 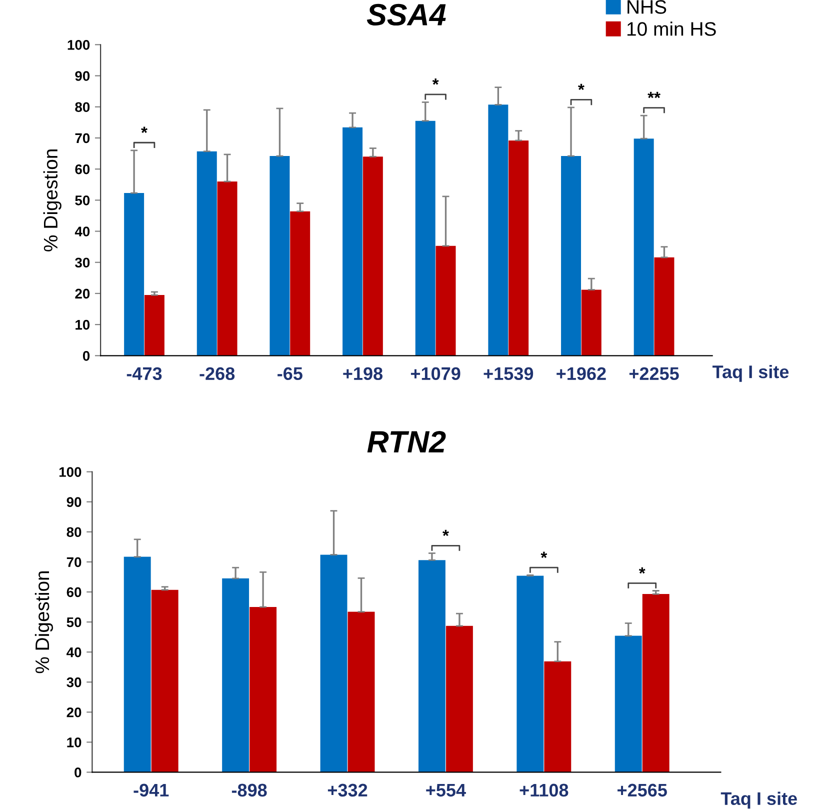 What do you see at coordinates (217, 373) in the screenshot?
I see `x-tick-label: -268` at bounding box center [217, 373].